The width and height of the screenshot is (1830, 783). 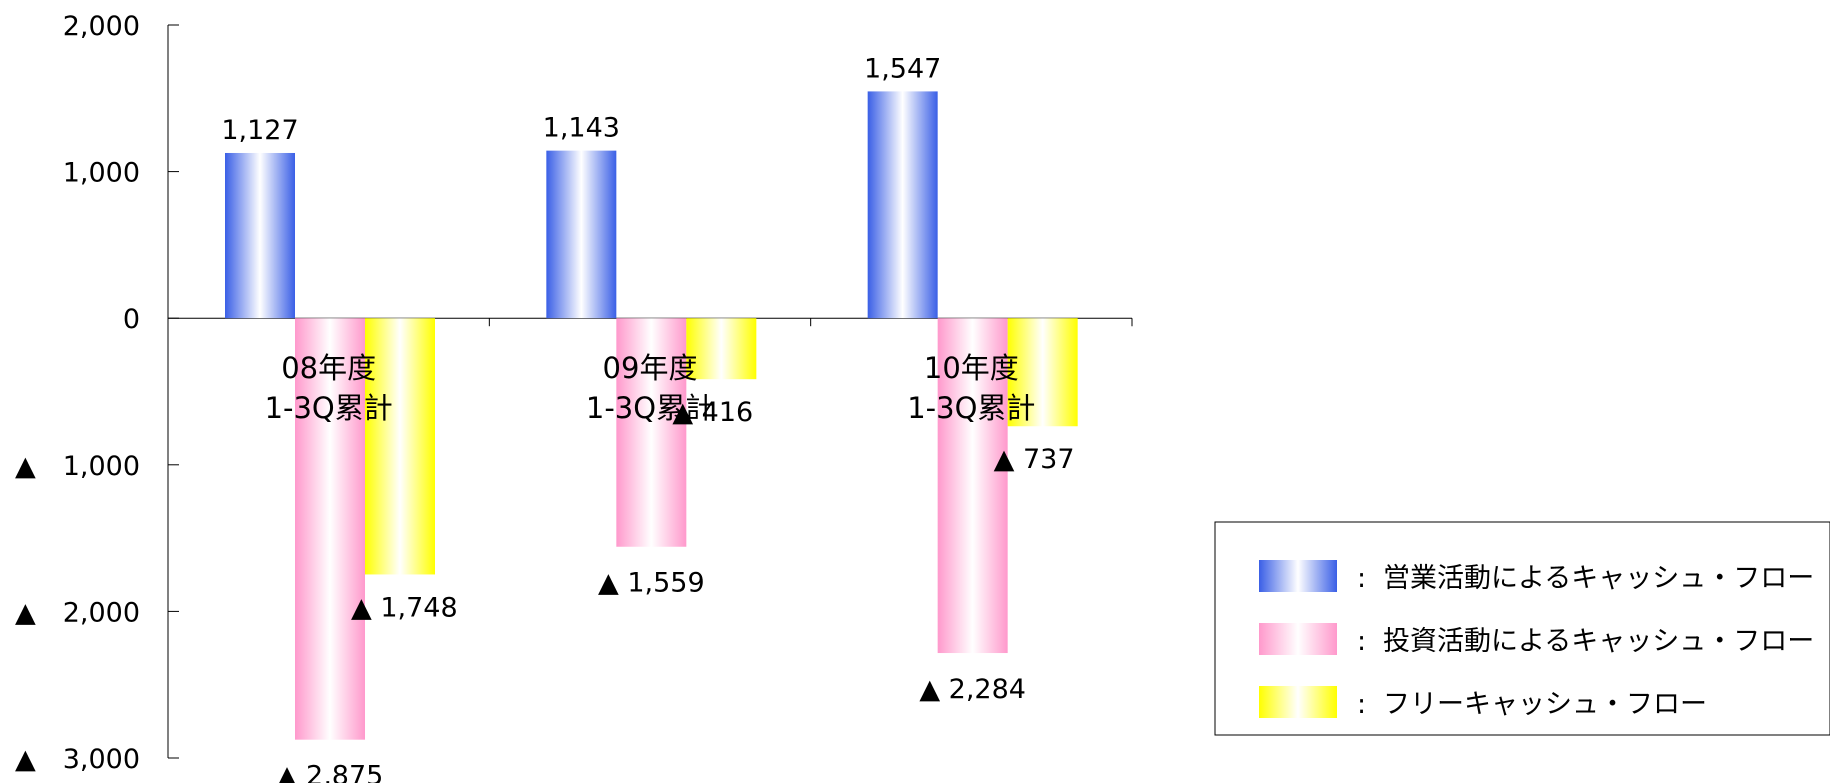 What do you see at coordinates (101, 759) in the screenshot?
I see `y-tick-label: 3,000` at bounding box center [101, 759].